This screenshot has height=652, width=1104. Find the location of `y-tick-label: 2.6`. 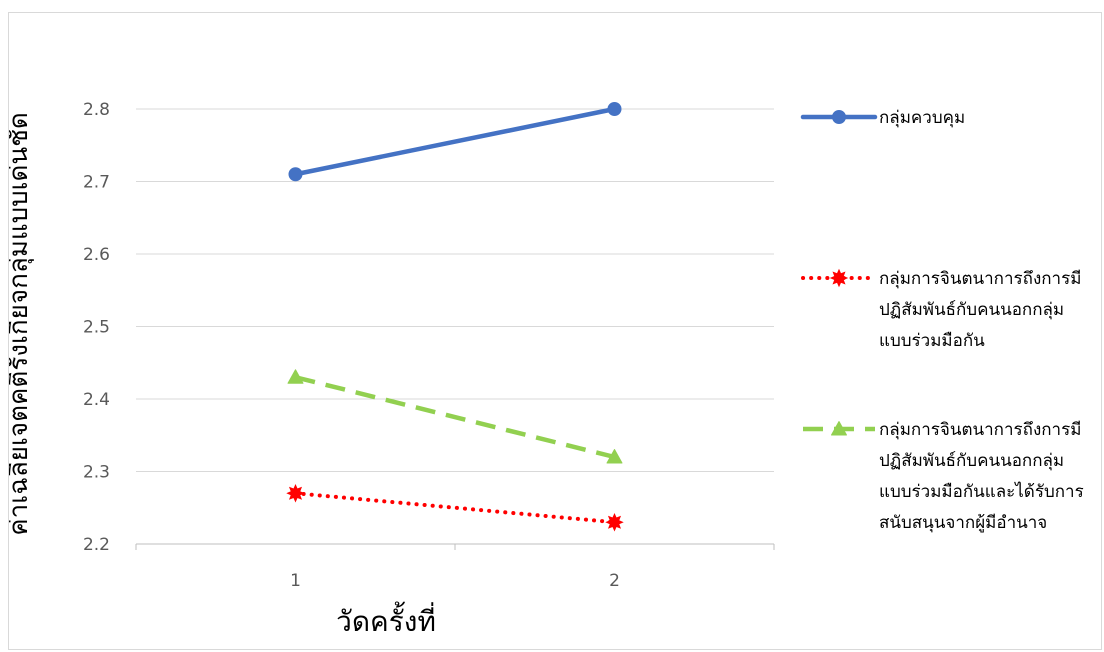

y-tick-label: 2.6 is located at coordinates (96, 255).